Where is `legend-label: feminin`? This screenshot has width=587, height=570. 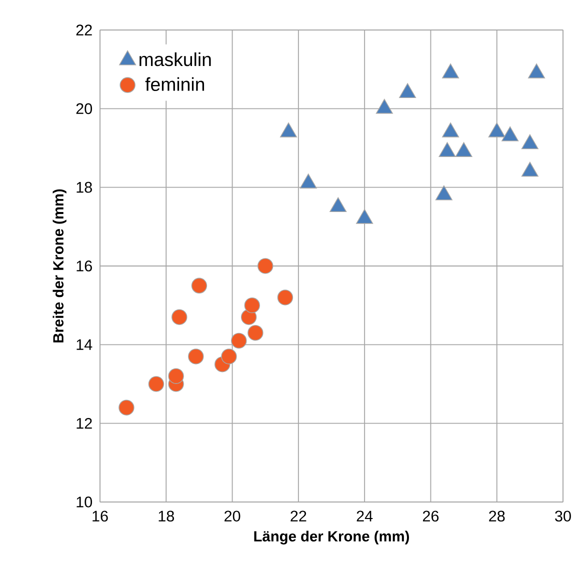 legend-label: feminin is located at coordinates (174, 84).